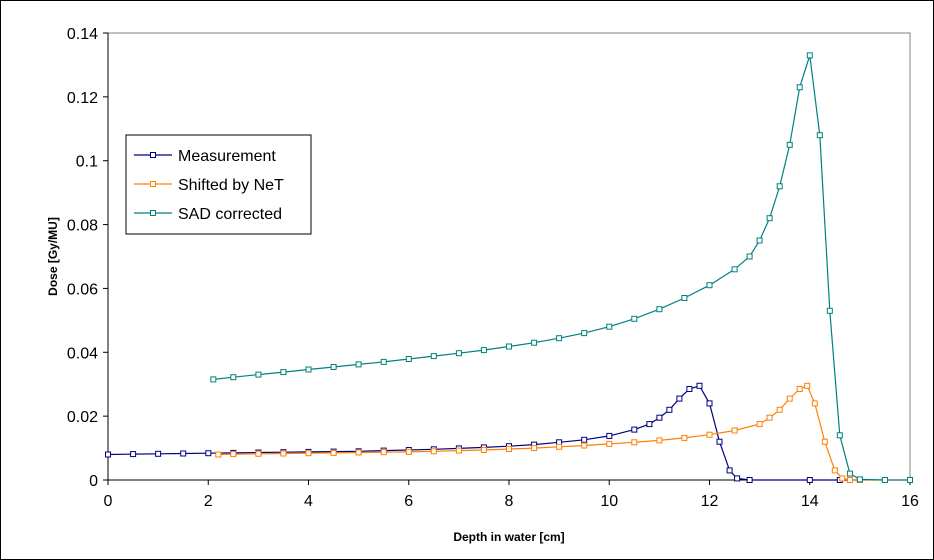 The width and height of the screenshot is (934, 560). Describe the element at coordinates (218, 184) in the screenshot. I see `legend: Measurement Shifted by NeT SAD corrected` at that location.